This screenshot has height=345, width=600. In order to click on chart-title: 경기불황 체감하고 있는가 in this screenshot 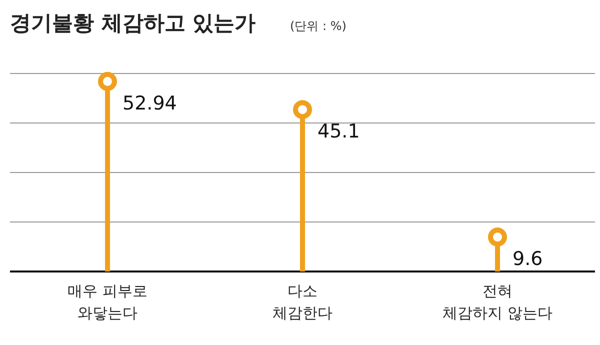, I will do `click(133, 23)`.